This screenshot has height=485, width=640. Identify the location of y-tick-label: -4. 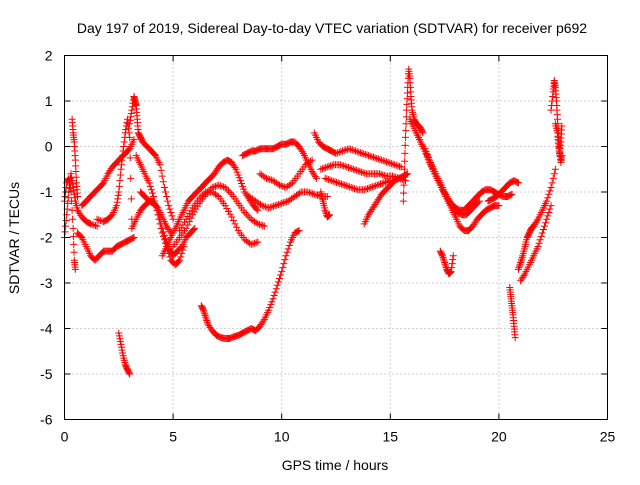
(46, 329).